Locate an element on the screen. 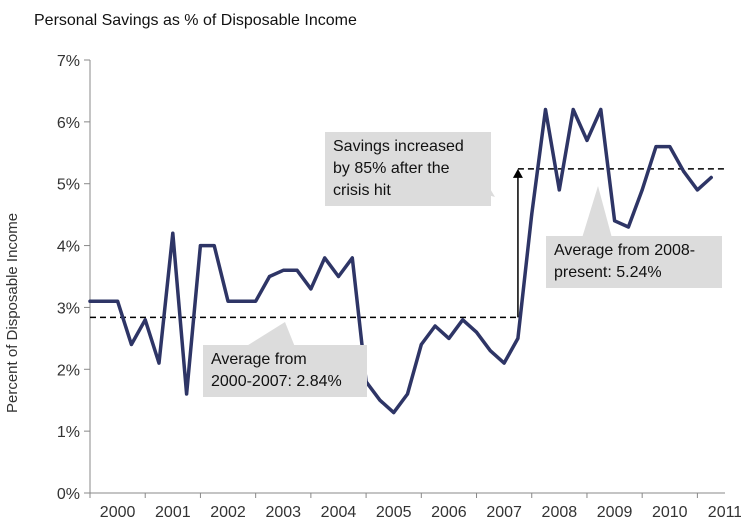  y-tick-label: 0% is located at coordinates (68, 494).